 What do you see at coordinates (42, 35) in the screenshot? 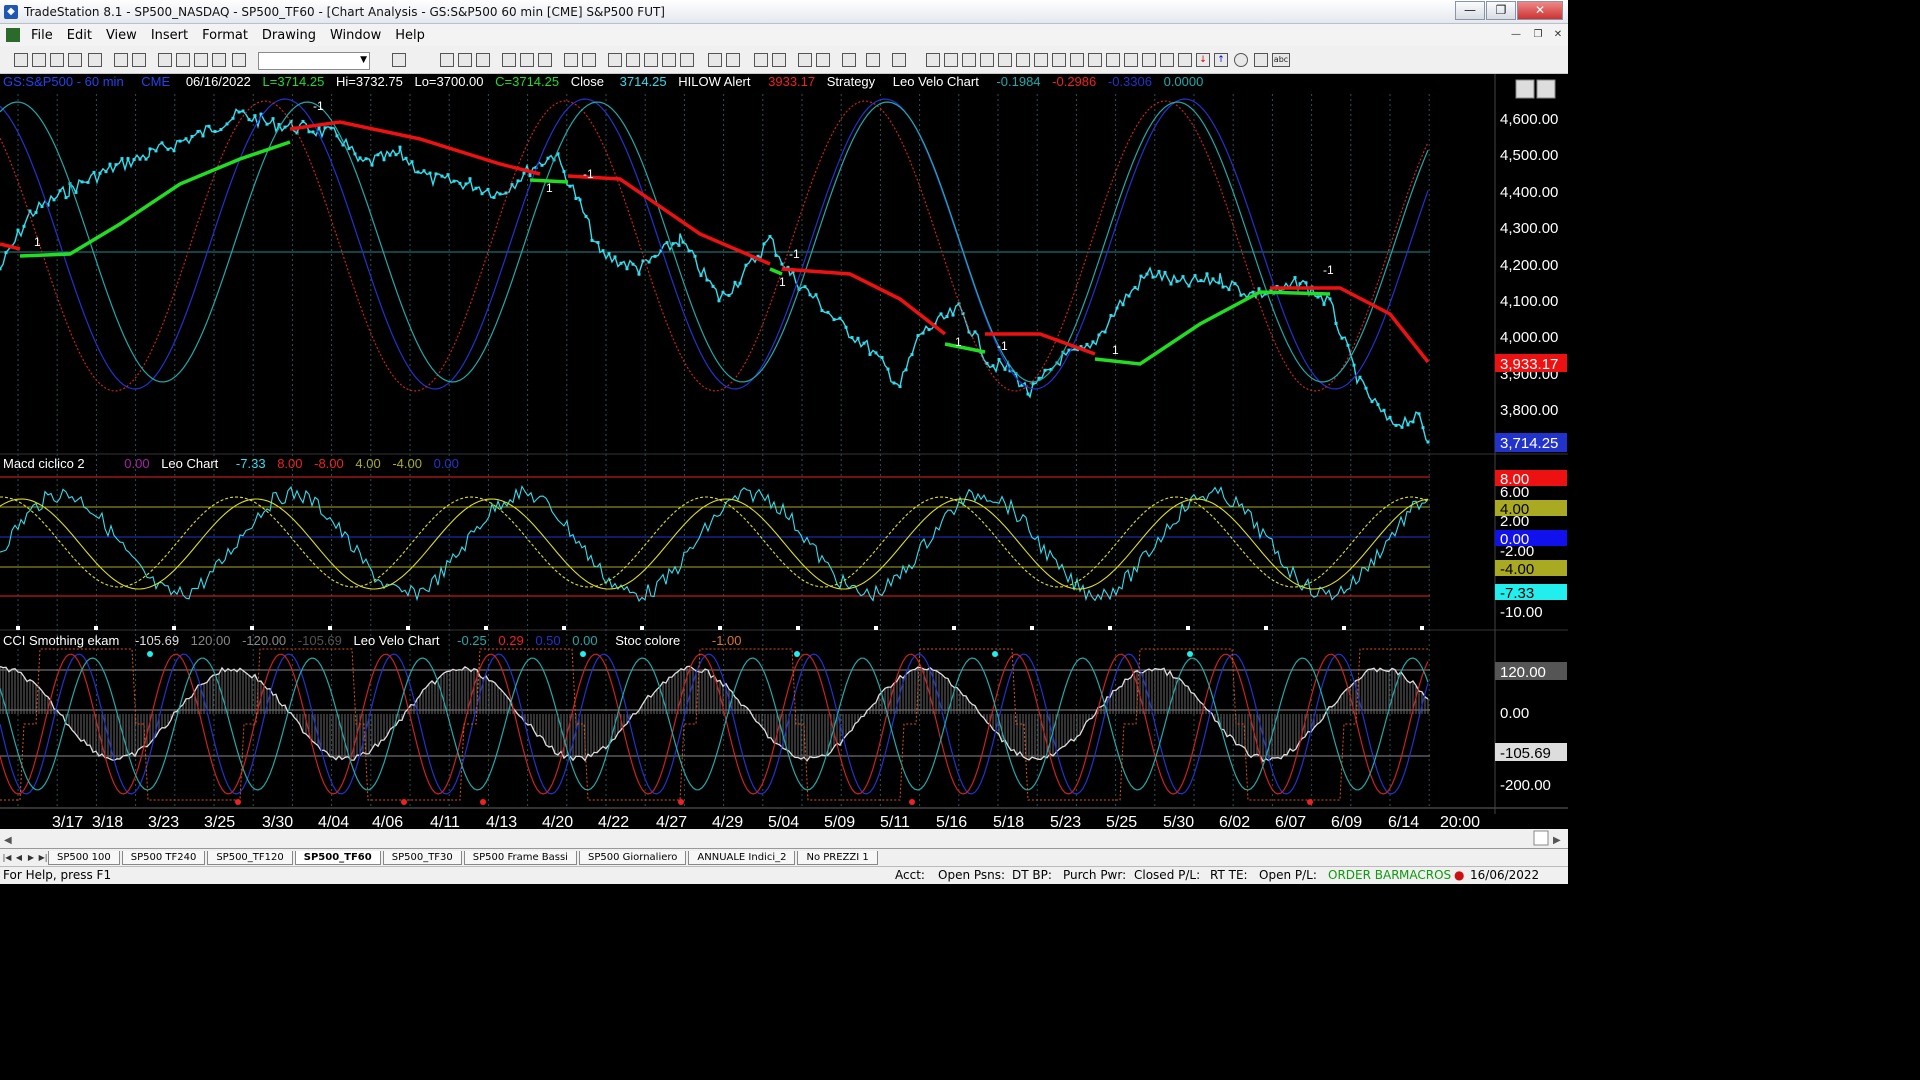
I see `menu-file: File` at bounding box center [42, 35].